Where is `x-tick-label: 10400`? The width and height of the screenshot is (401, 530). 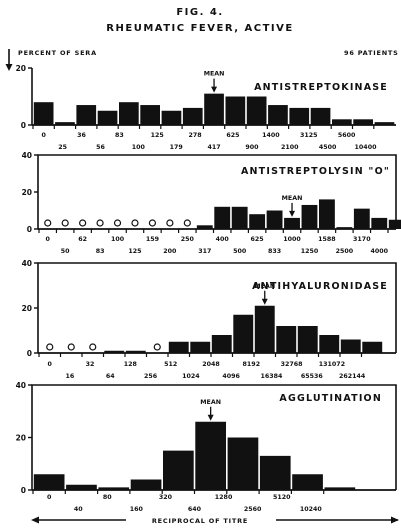 x-tick-label: 10400 is located at coordinates (366, 147).